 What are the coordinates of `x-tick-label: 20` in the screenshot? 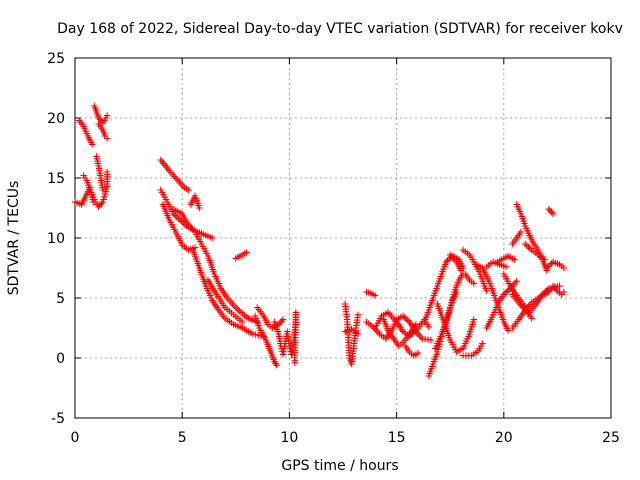 It's located at (504, 438).